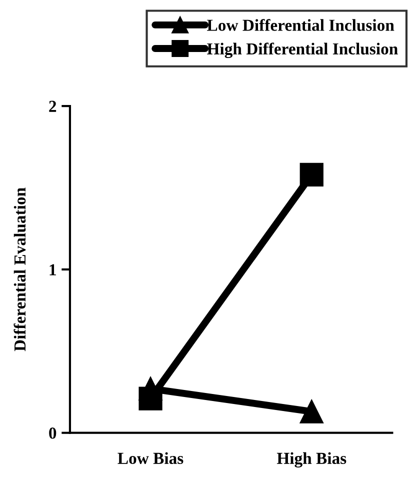 The width and height of the screenshot is (419, 482). What do you see at coordinates (302, 50) in the screenshot?
I see `legend-label: High Differential Inclusion` at bounding box center [302, 50].